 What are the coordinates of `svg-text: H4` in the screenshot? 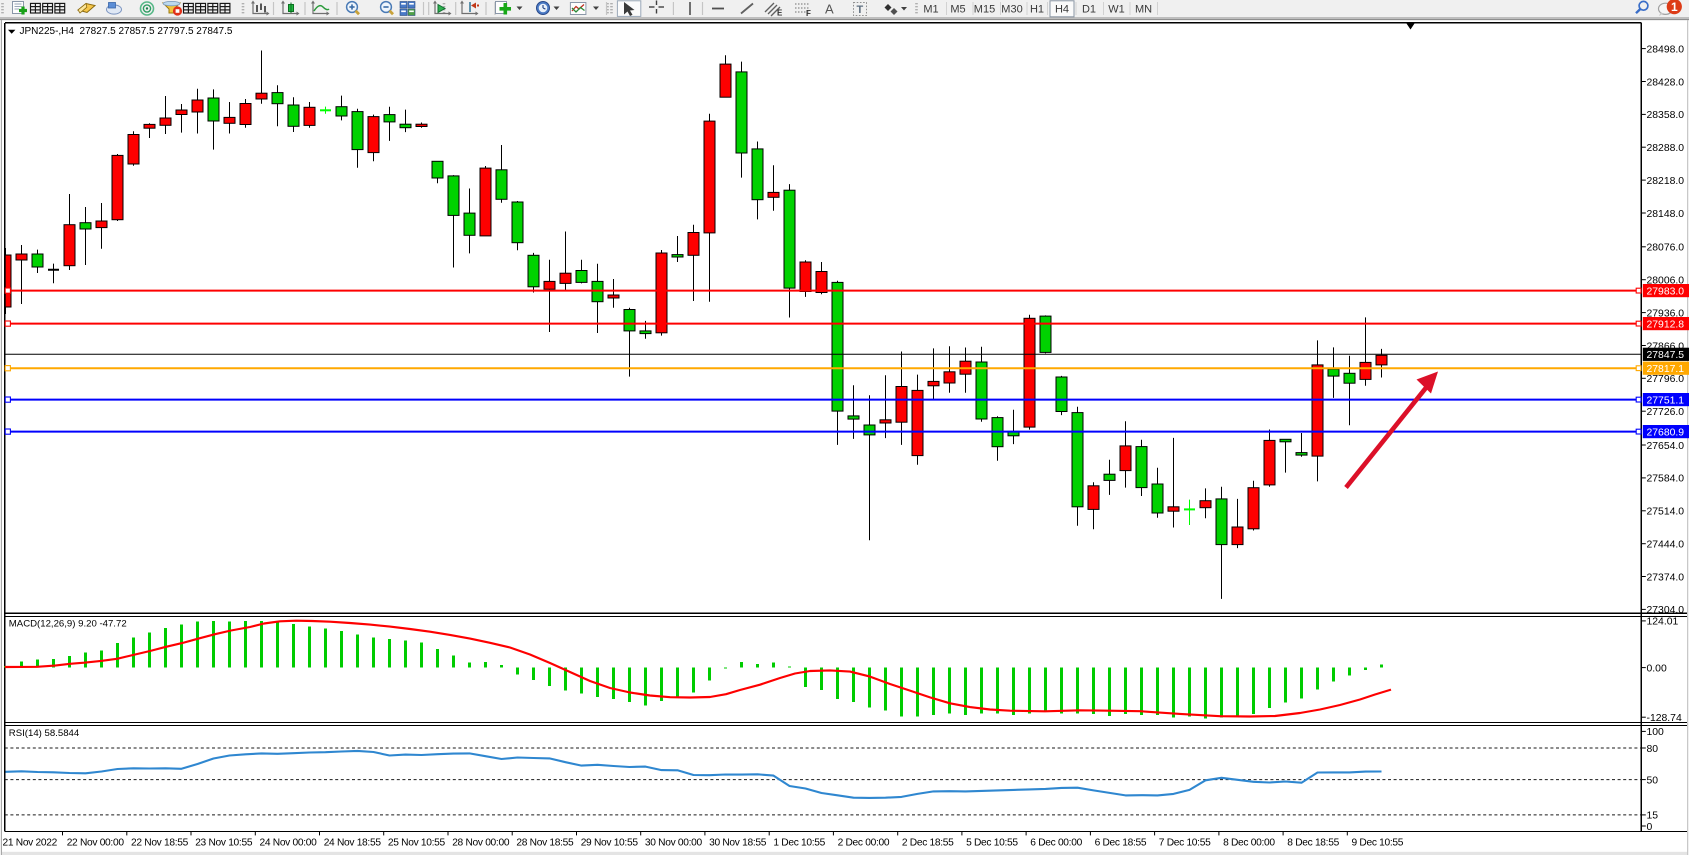 It's located at (1062, 10).